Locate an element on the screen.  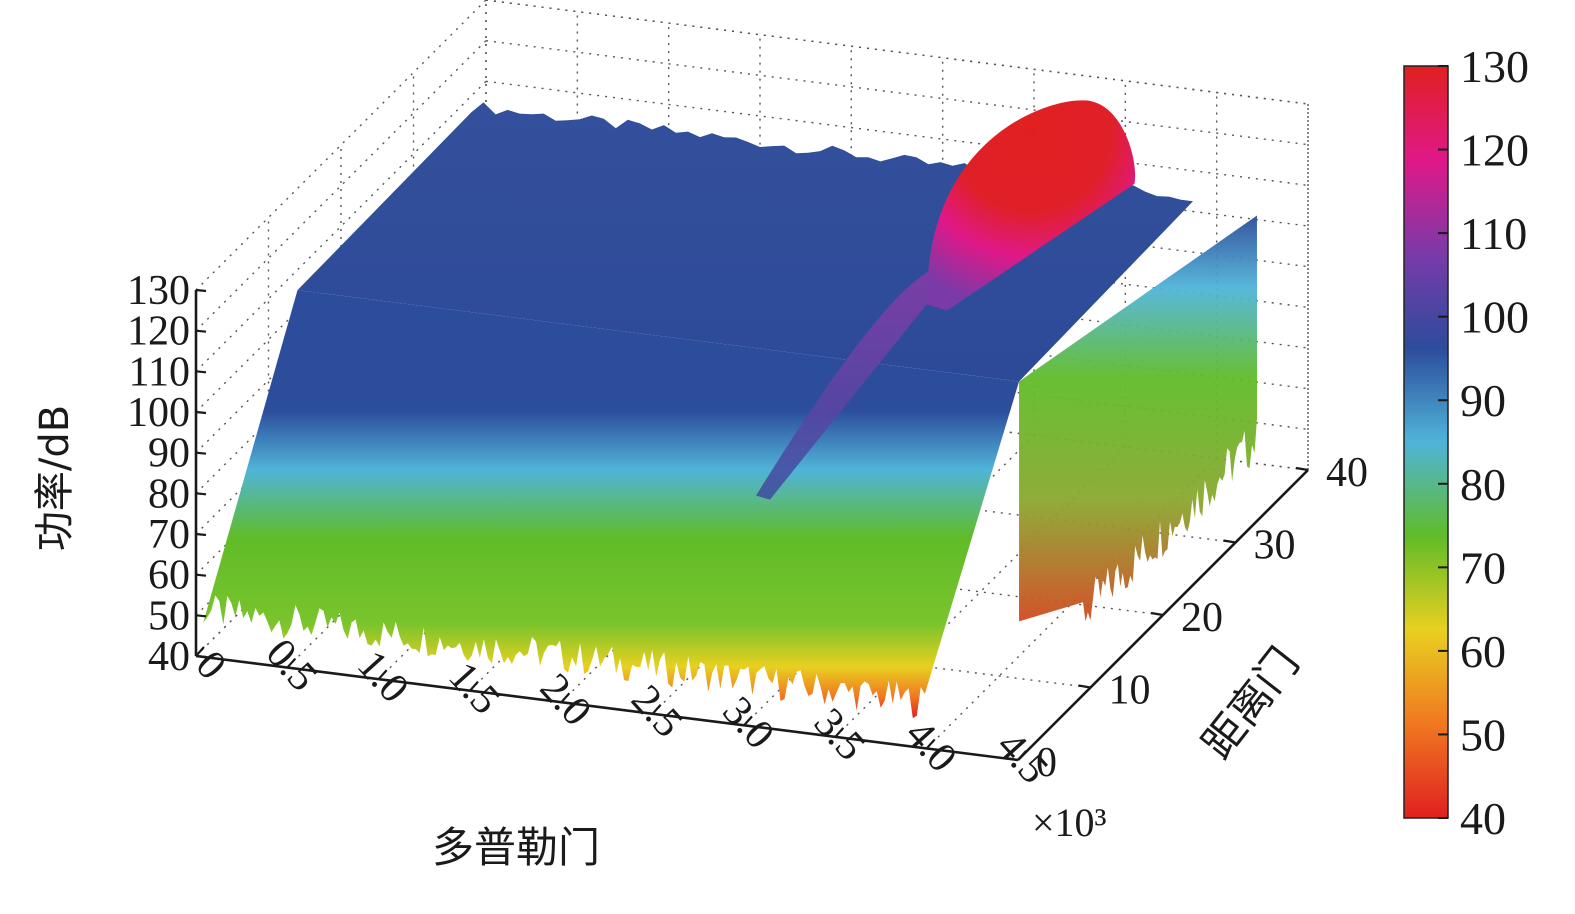
x-tick-label: 3.5 is located at coordinates (839, 735).